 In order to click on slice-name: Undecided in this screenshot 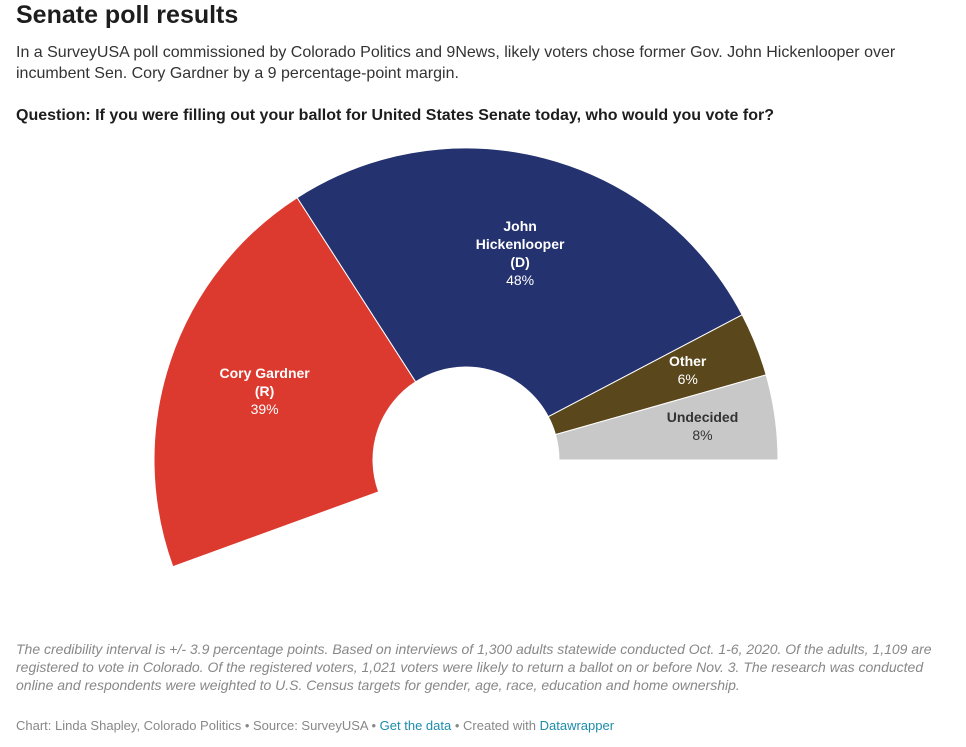, I will do `click(703, 417)`.